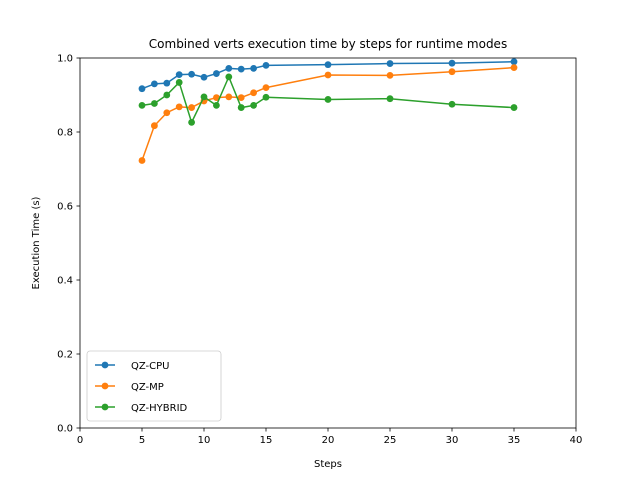 This screenshot has width=640, height=480. Describe the element at coordinates (65, 59) in the screenshot. I see `y-tick-label: 1.0` at that location.